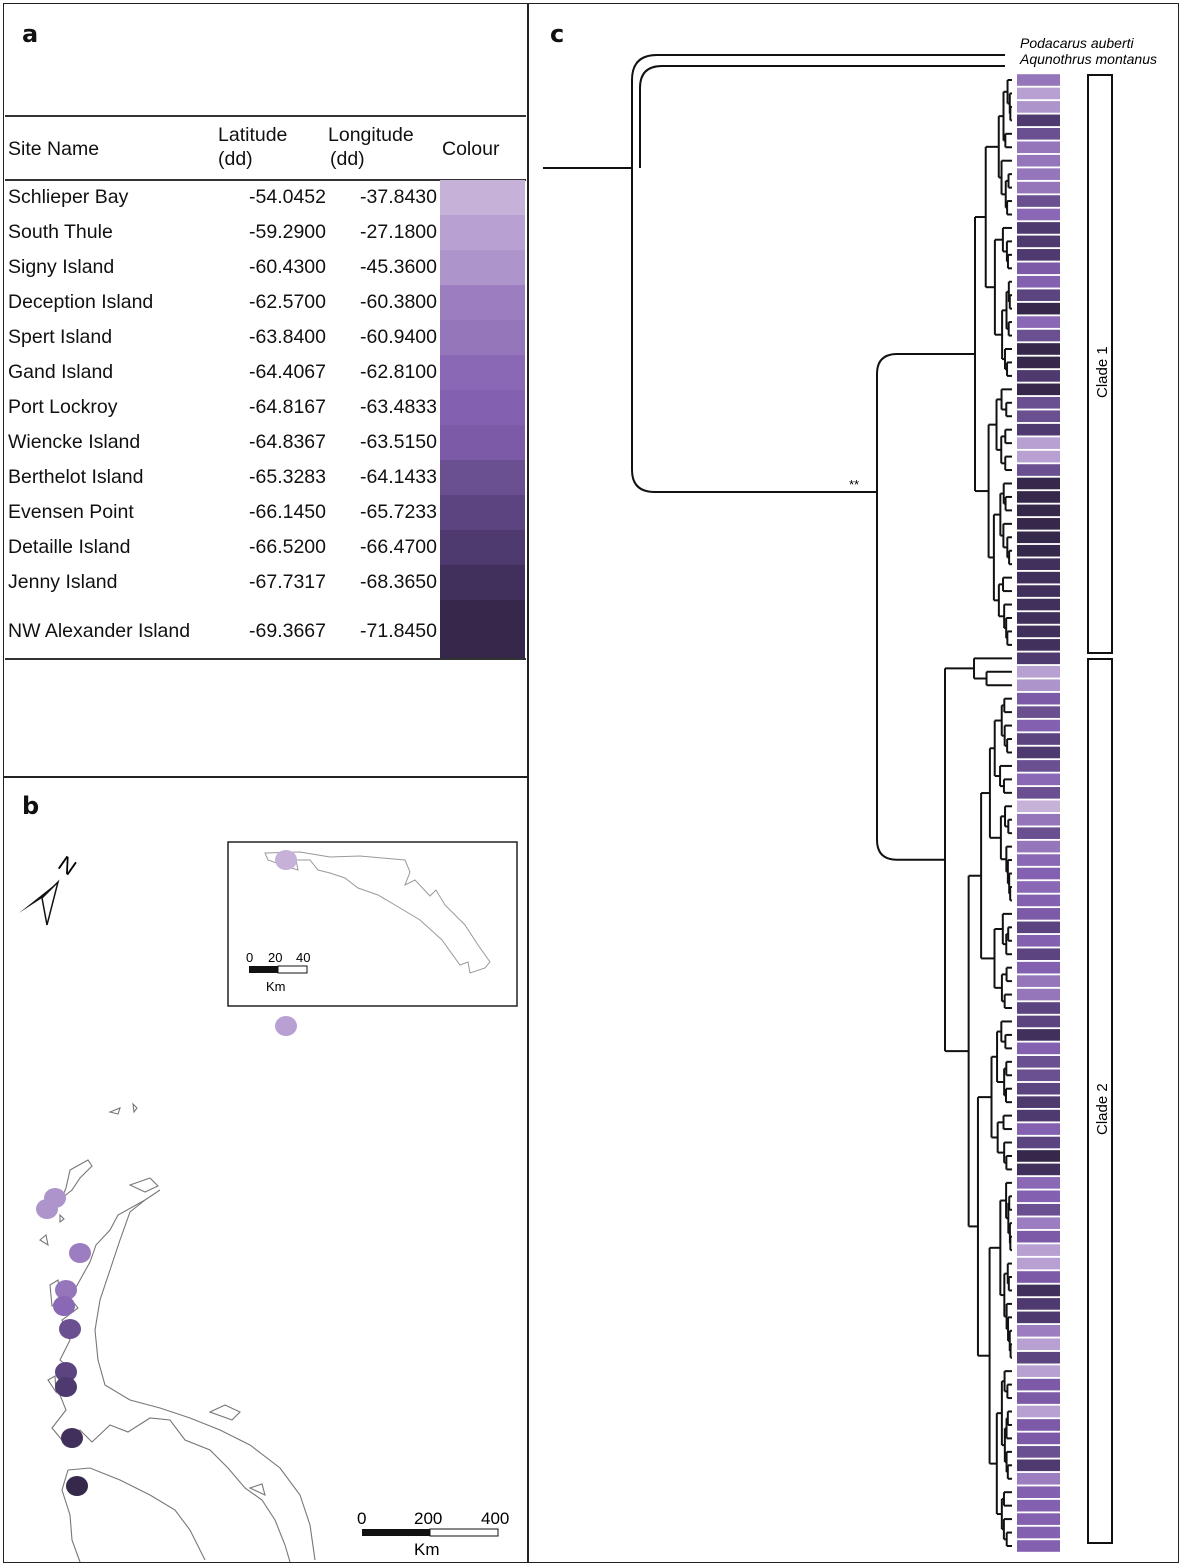 This screenshot has width=1181, height=1566. What do you see at coordinates (287, 267) in the screenshot?
I see `site-latitude: -60.4300` at bounding box center [287, 267].